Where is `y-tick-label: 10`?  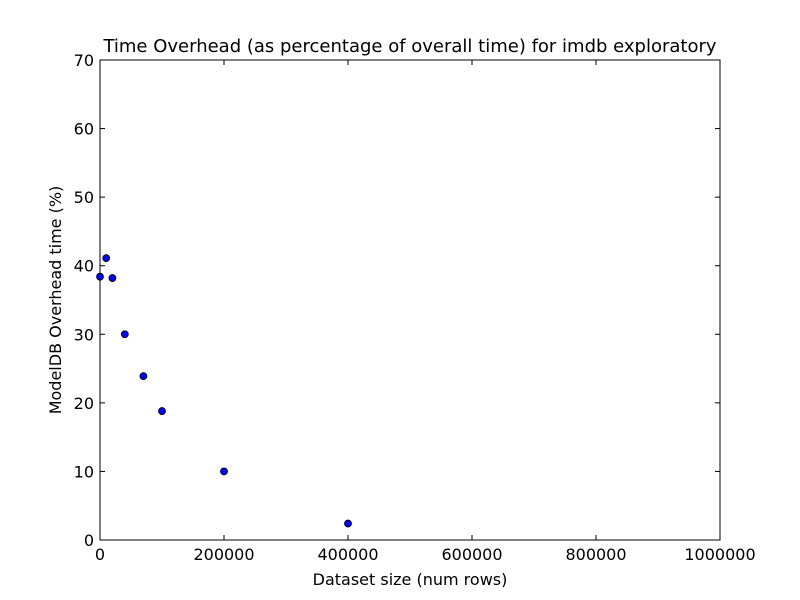 y-tick-label: 10 is located at coordinates (84, 471).